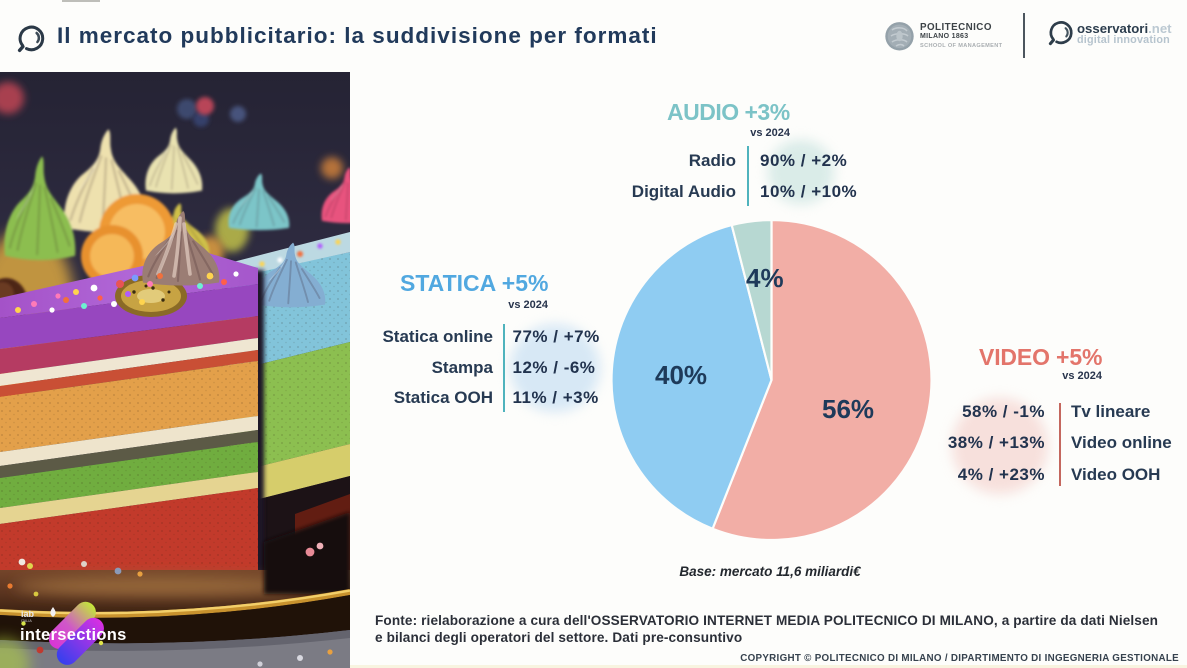 This screenshot has height=668, width=1187. I want to click on svg-text: intersections, so click(73, 635).